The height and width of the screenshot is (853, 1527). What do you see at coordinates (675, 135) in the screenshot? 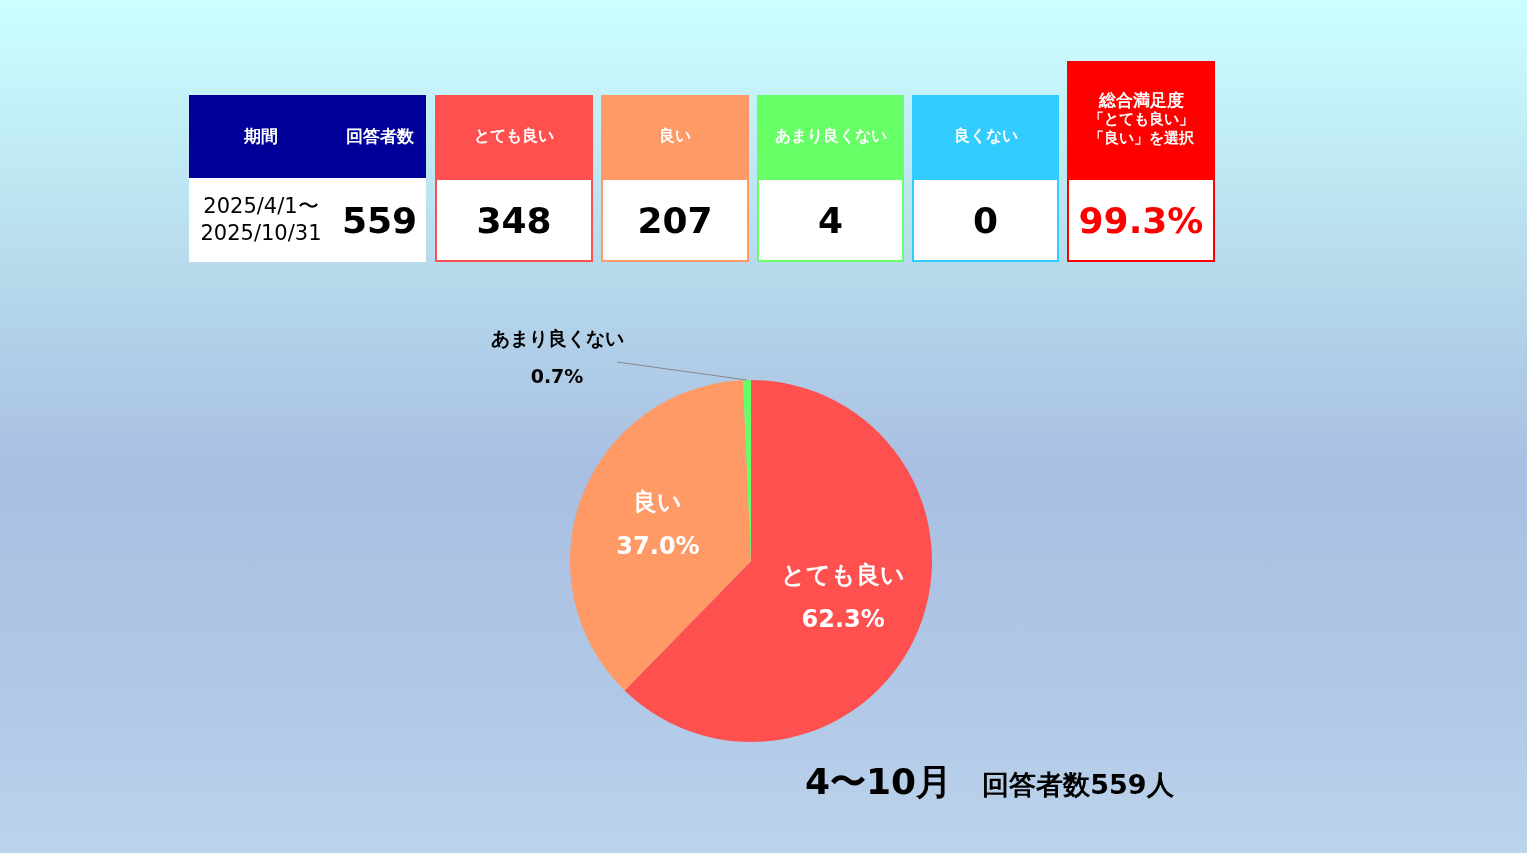
I see `category-label: 良い` at bounding box center [675, 135].